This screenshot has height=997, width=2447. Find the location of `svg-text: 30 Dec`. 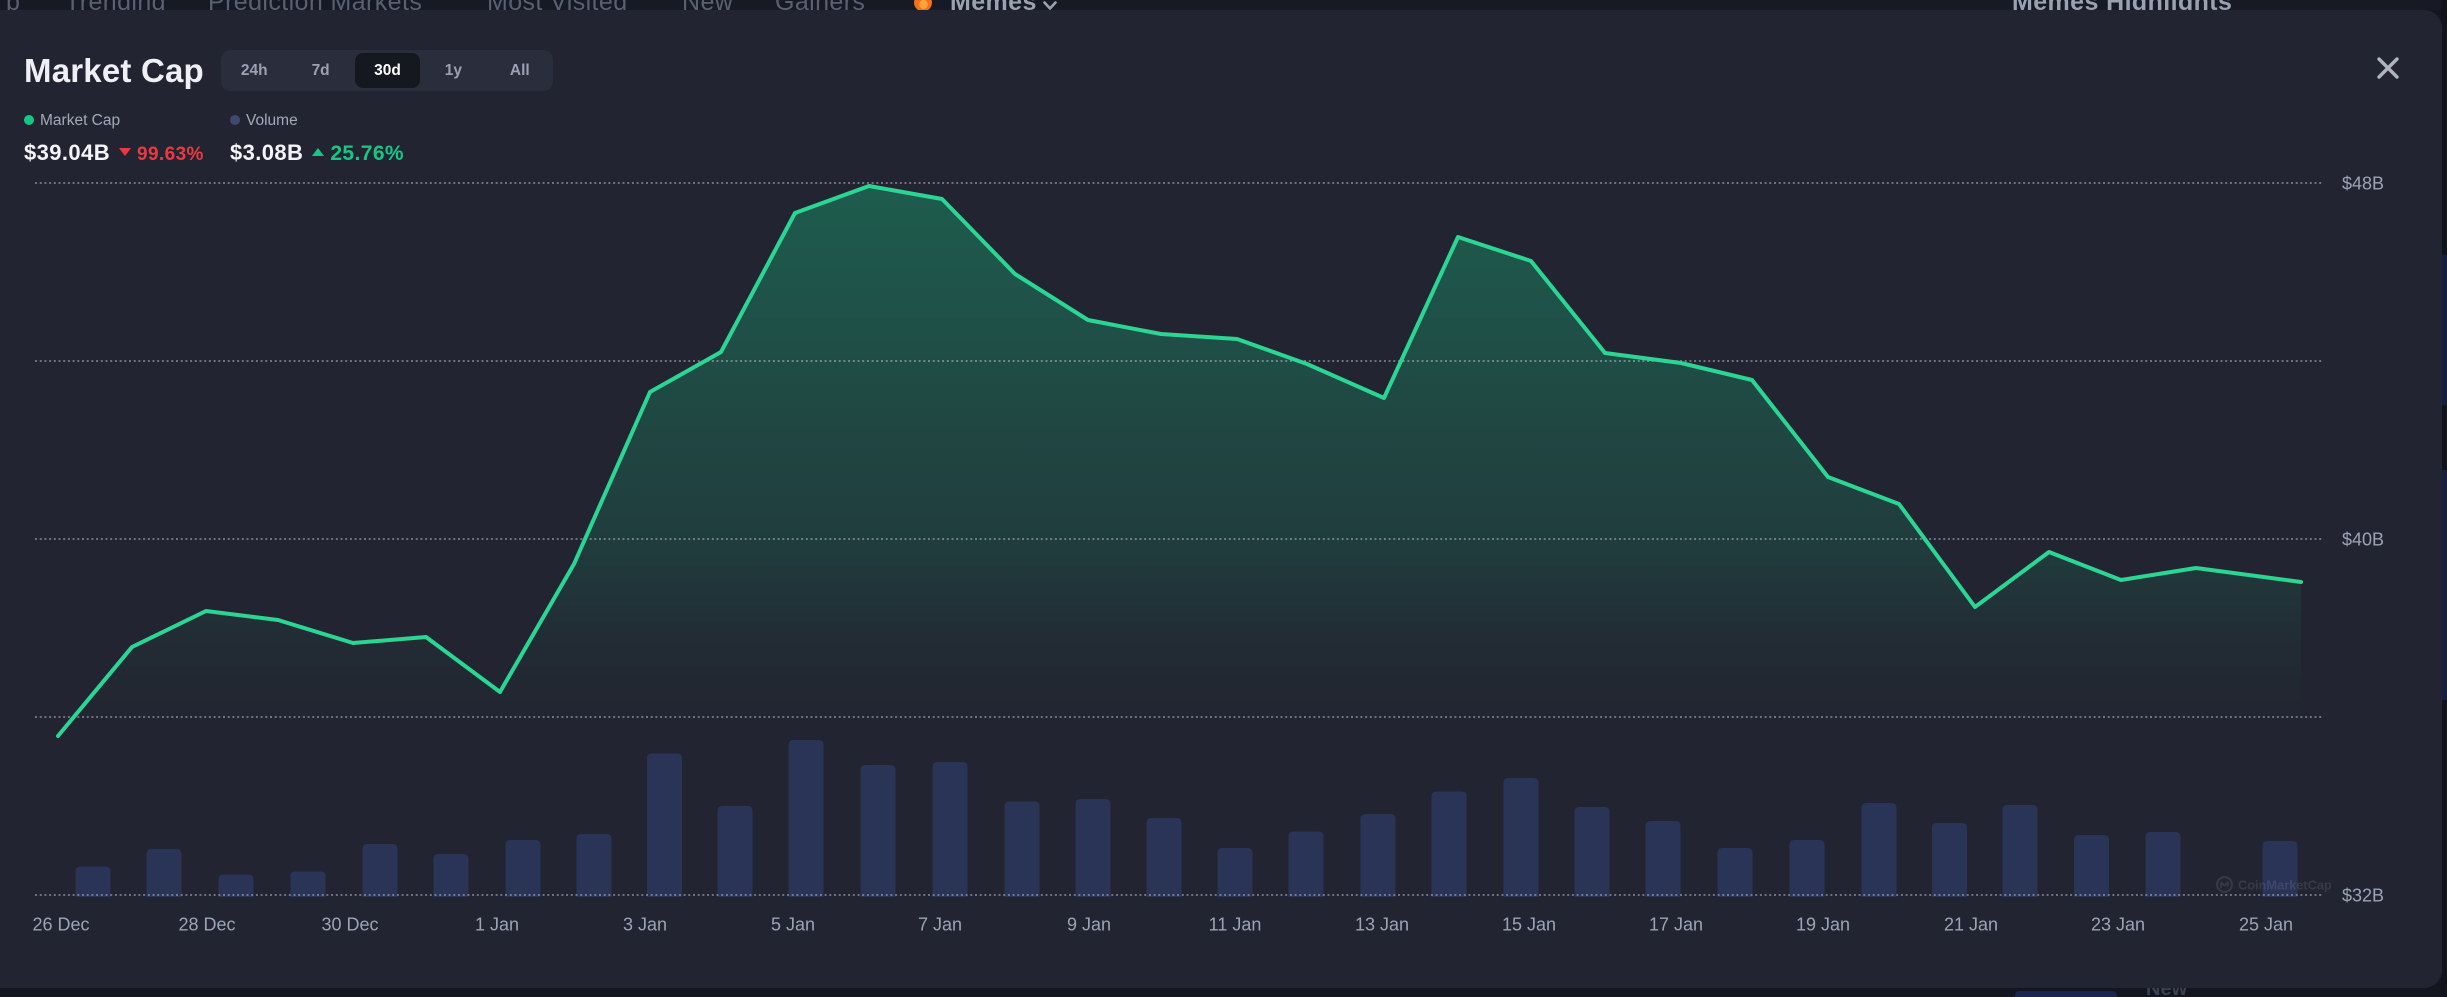

svg-text: 30 Dec is located at coordinates (349, 925).